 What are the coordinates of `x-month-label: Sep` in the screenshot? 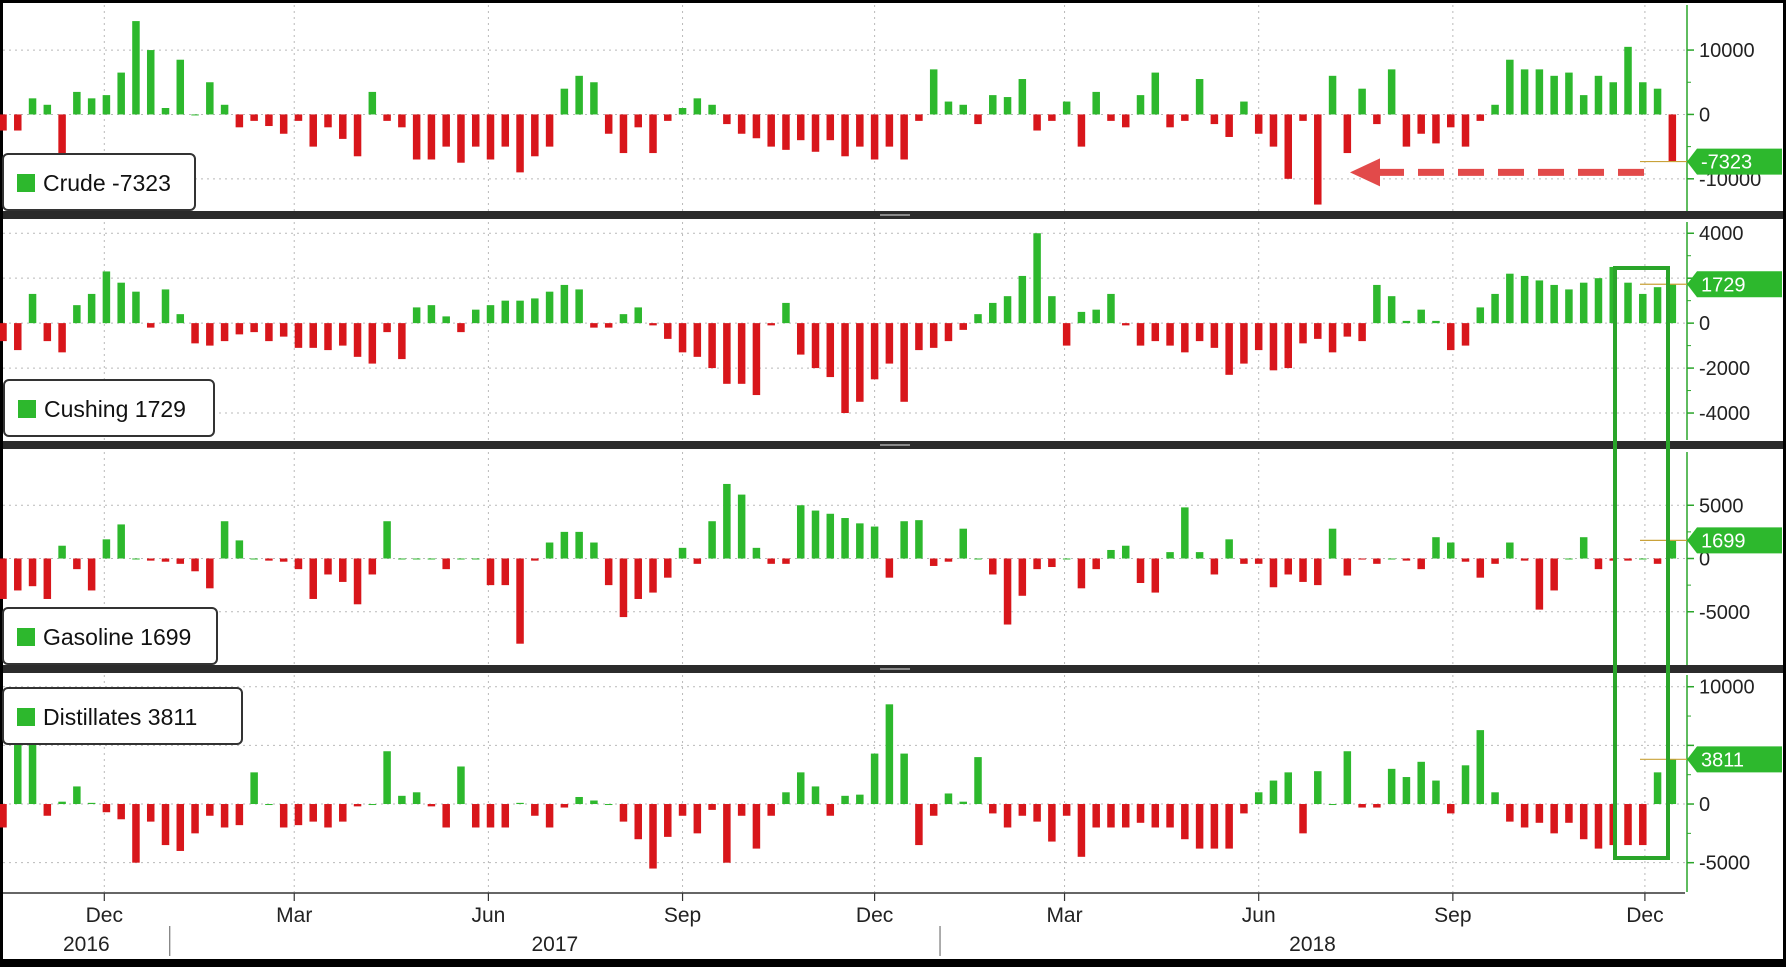 It's located at (1452, 915).